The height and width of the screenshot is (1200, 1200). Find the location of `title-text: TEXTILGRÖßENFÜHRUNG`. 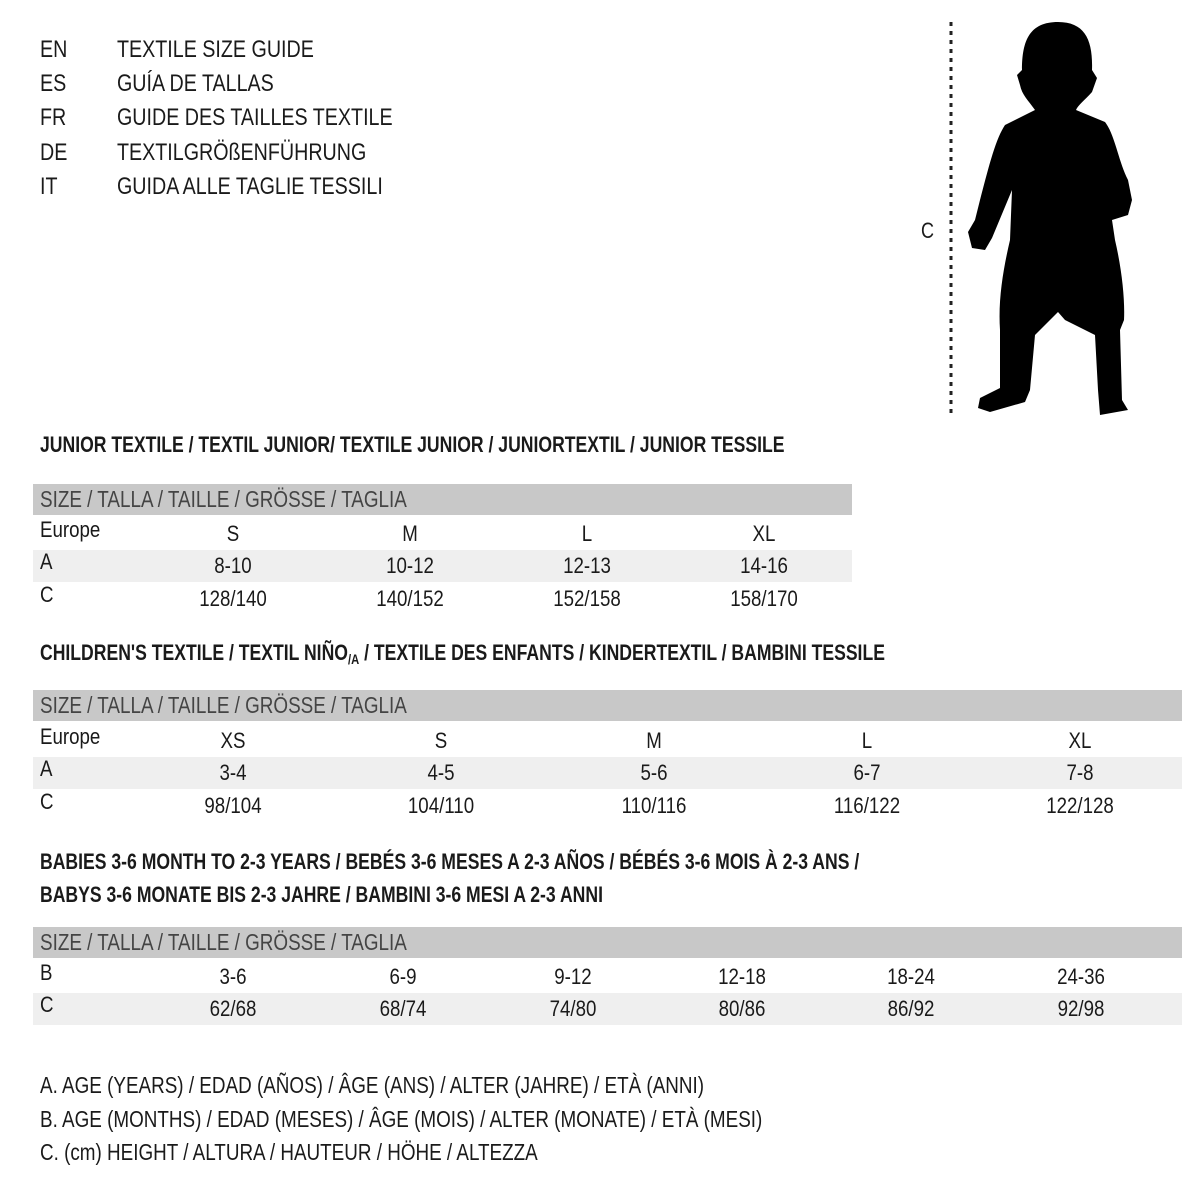

title-text: TEXTILGRÖßENFÜHRUNG is located at coordinates (242, 152).